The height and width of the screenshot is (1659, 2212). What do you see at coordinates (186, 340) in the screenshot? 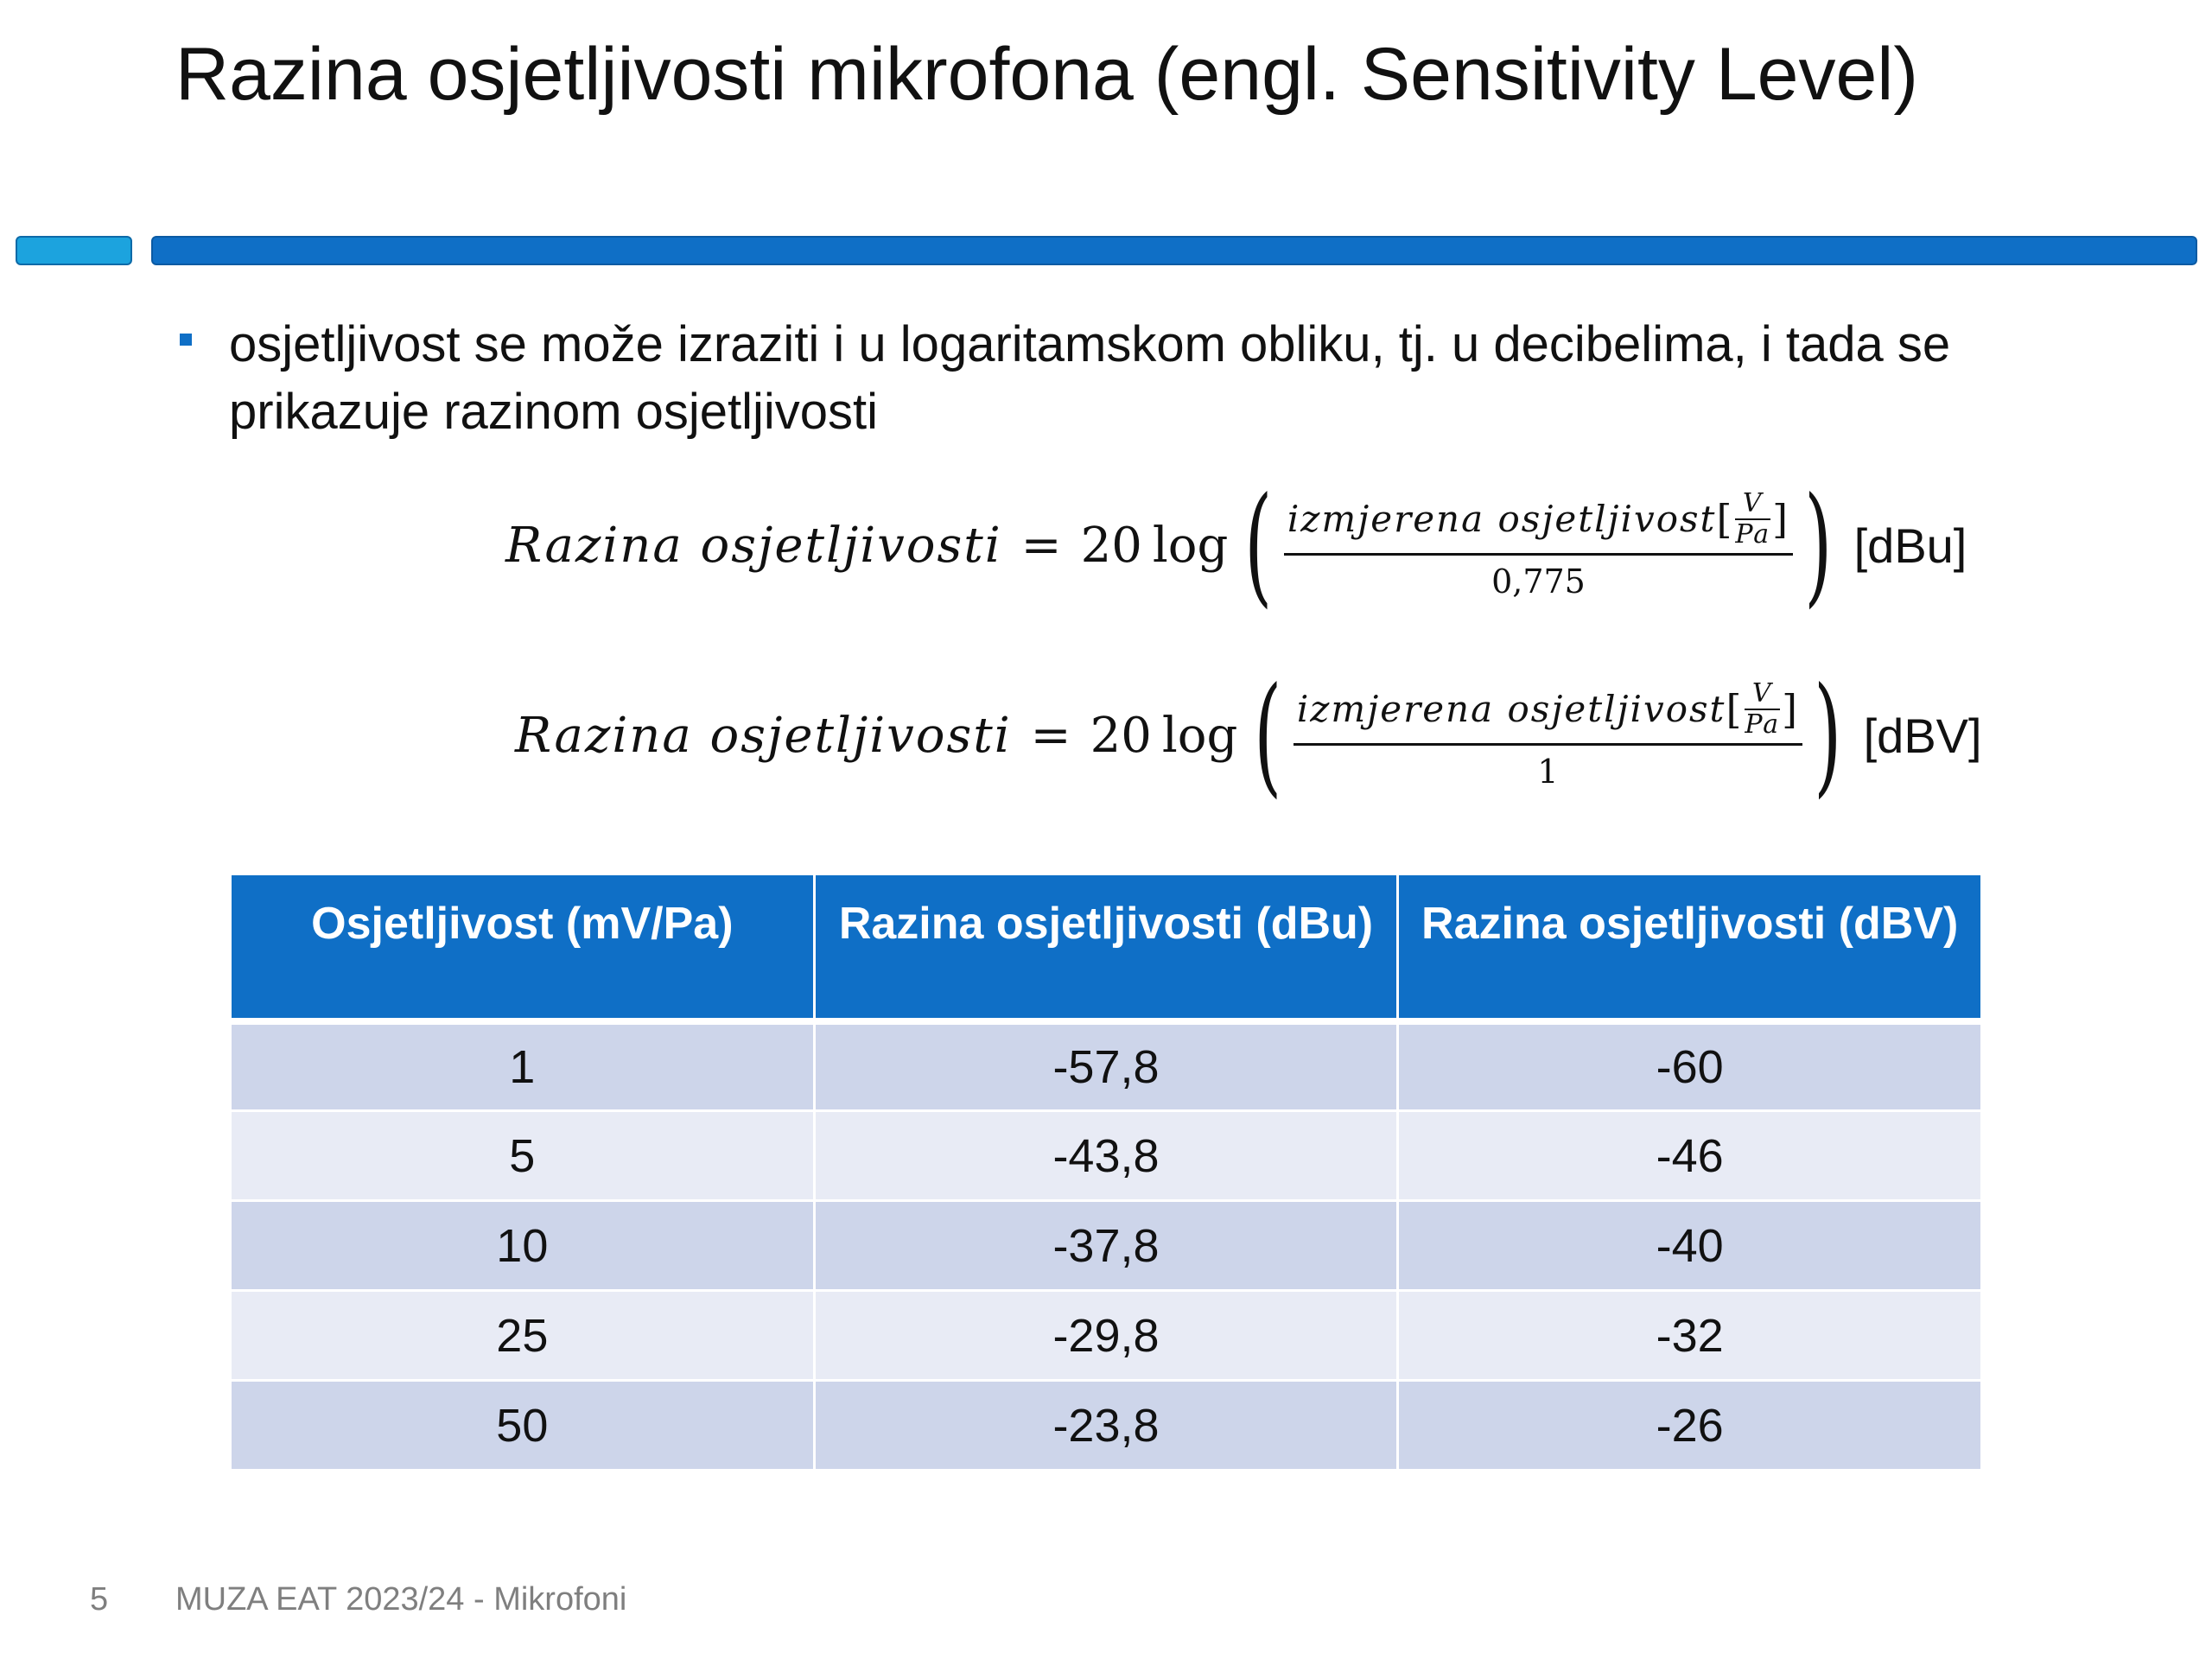
I see `bullet-marker` at bounding box center [186, 340].